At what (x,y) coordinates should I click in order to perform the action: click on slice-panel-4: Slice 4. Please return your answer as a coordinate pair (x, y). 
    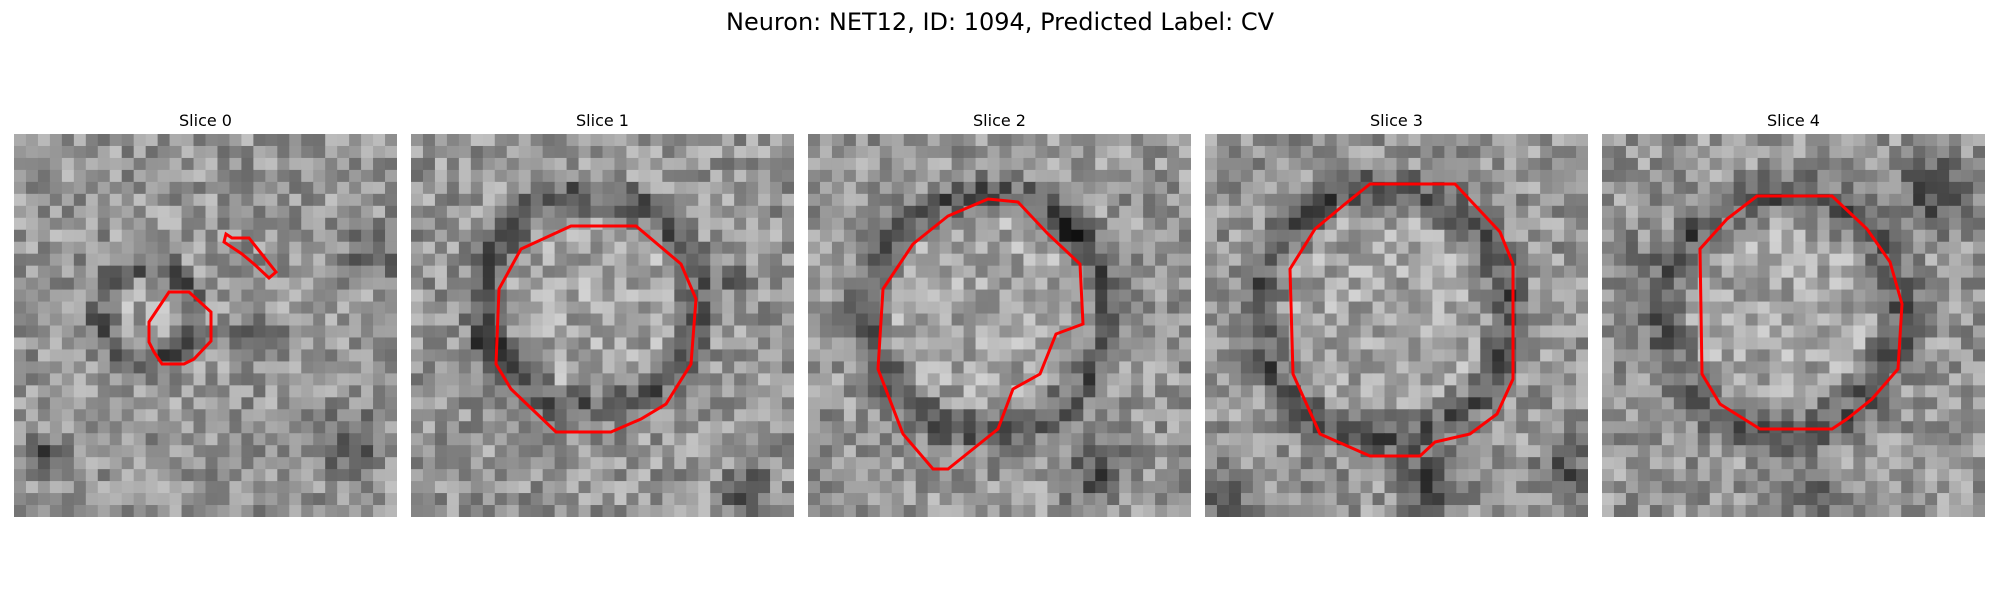
    Looking at the image, I should click on (1793, 313).